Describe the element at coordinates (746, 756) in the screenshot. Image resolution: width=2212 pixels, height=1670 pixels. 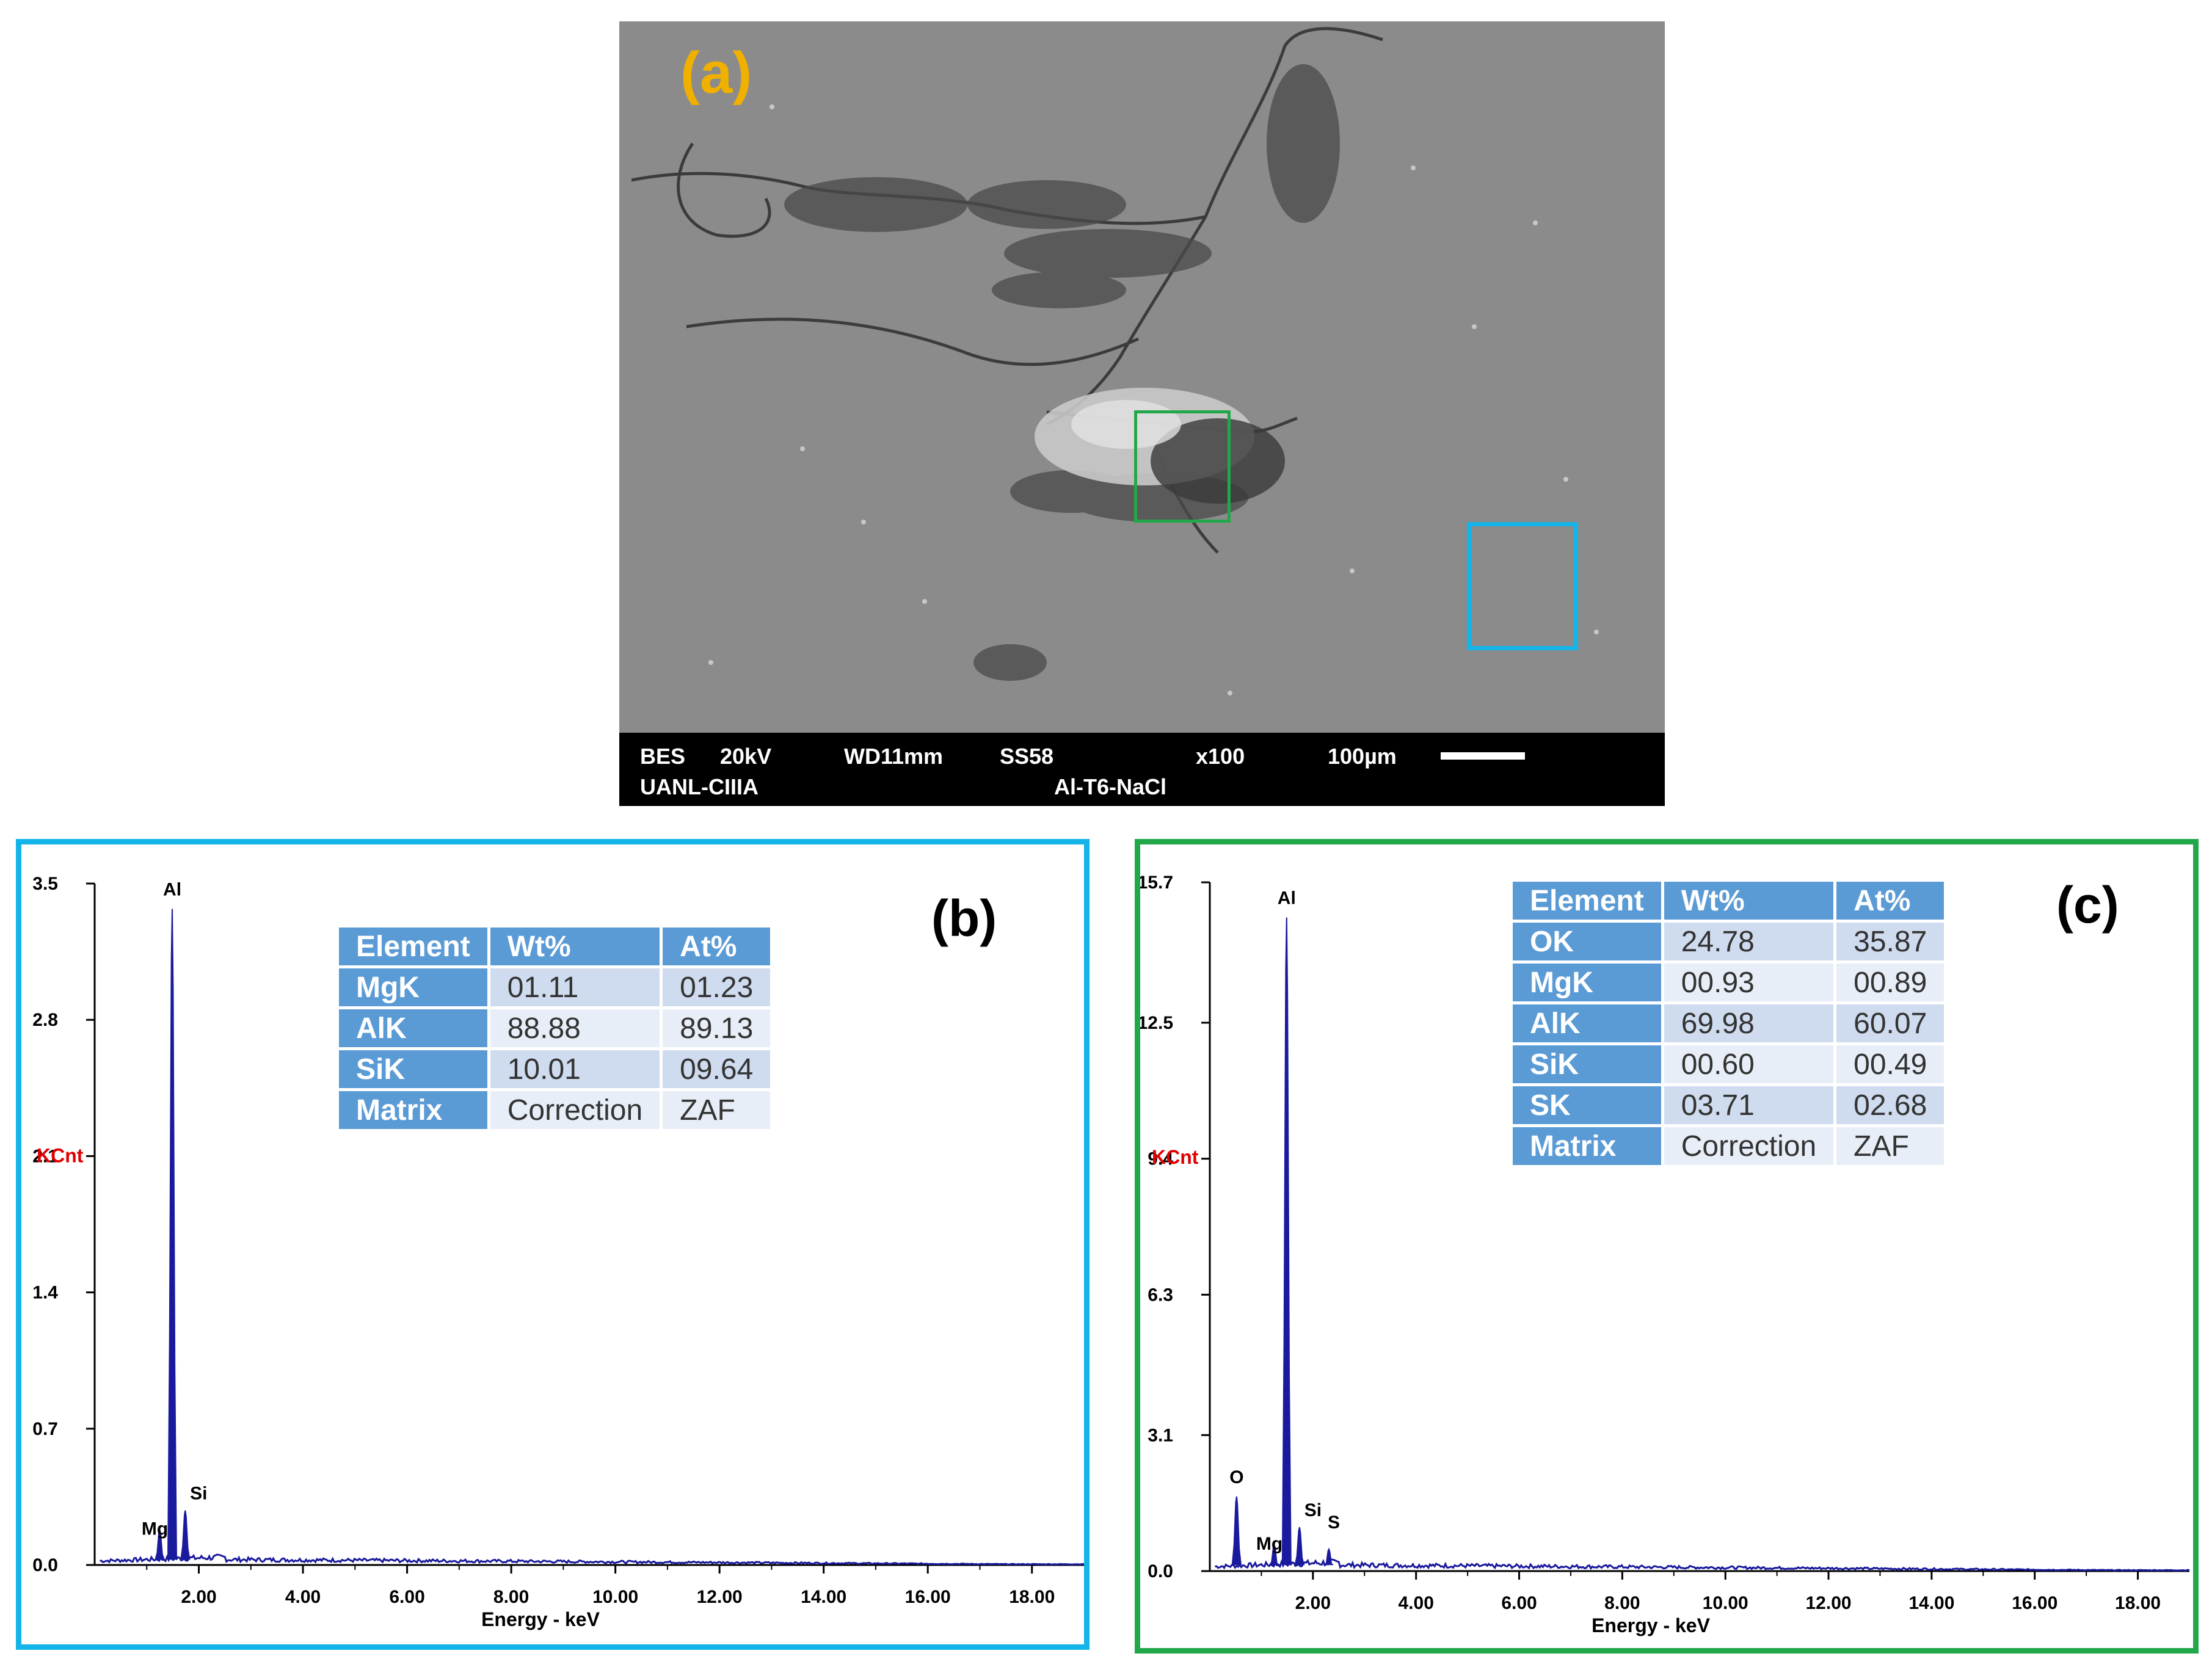
I see `sem-voltage: 20kV` at that location.